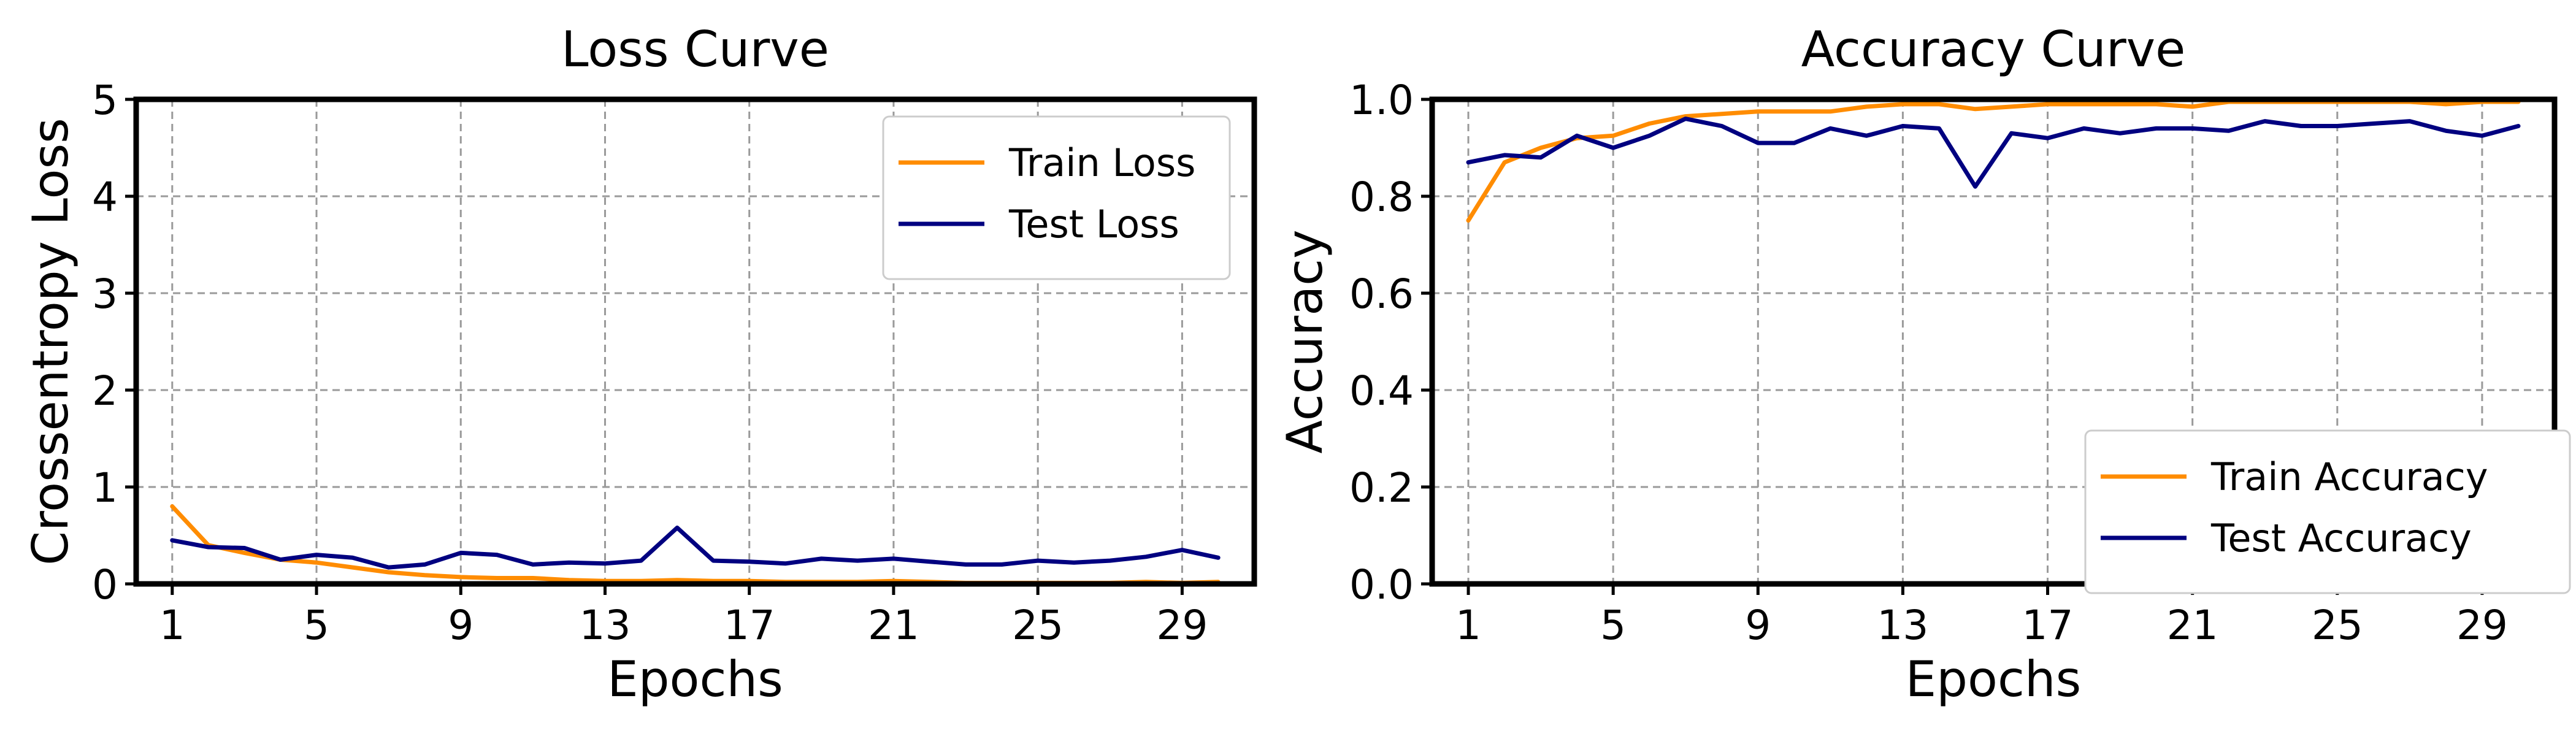 The width and height of the screenshot is (2576, 736). I want to click on y-tick-label: 0.6, so click(1381, 294).